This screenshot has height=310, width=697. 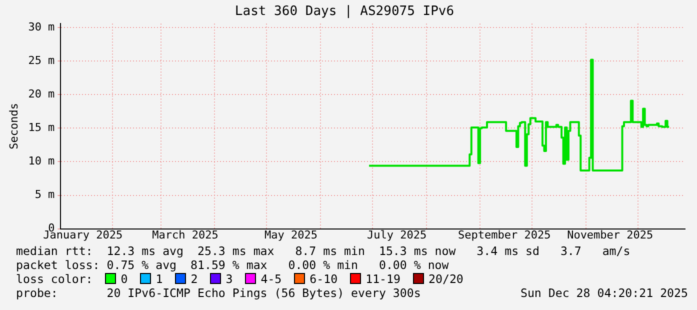 I want to click on text: 20/20, so click(x=446, y=279).